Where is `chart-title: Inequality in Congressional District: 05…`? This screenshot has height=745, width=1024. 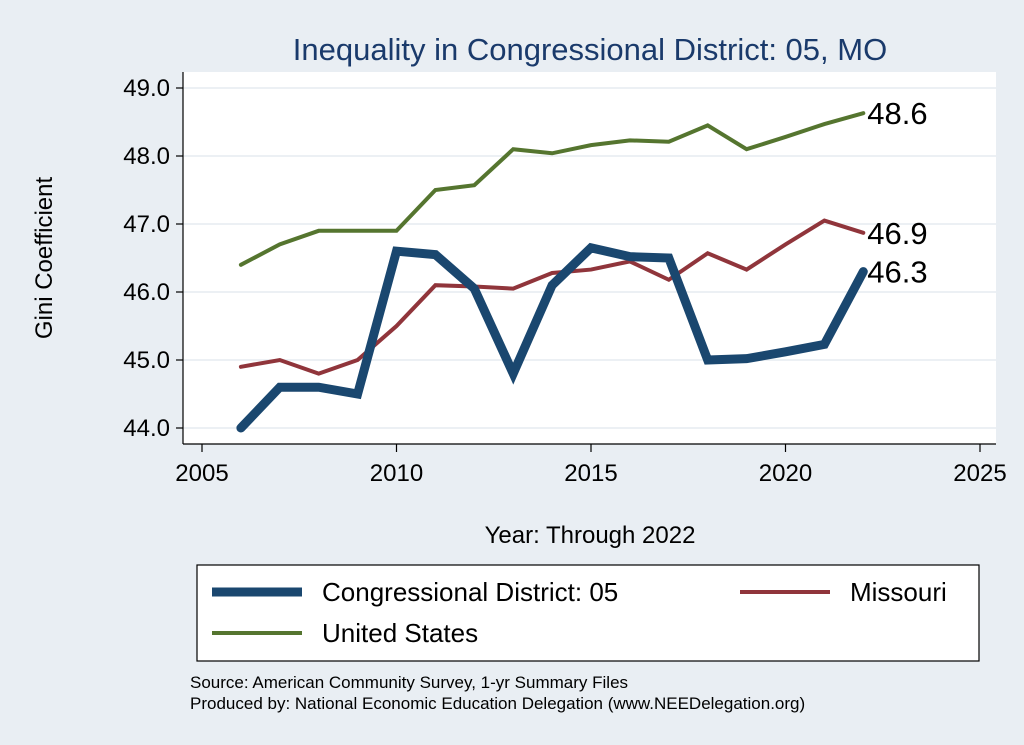 chart-title: Inequality in Congressional District: 05… is located at coordinates (590, 49).